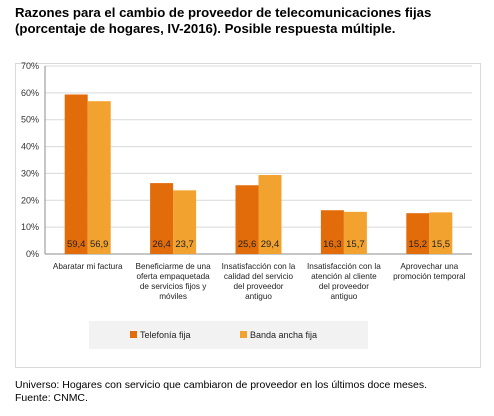  Describe the element at coordinates (99, 244) in the screenshot. I see `data-label: 56,9` at that location.